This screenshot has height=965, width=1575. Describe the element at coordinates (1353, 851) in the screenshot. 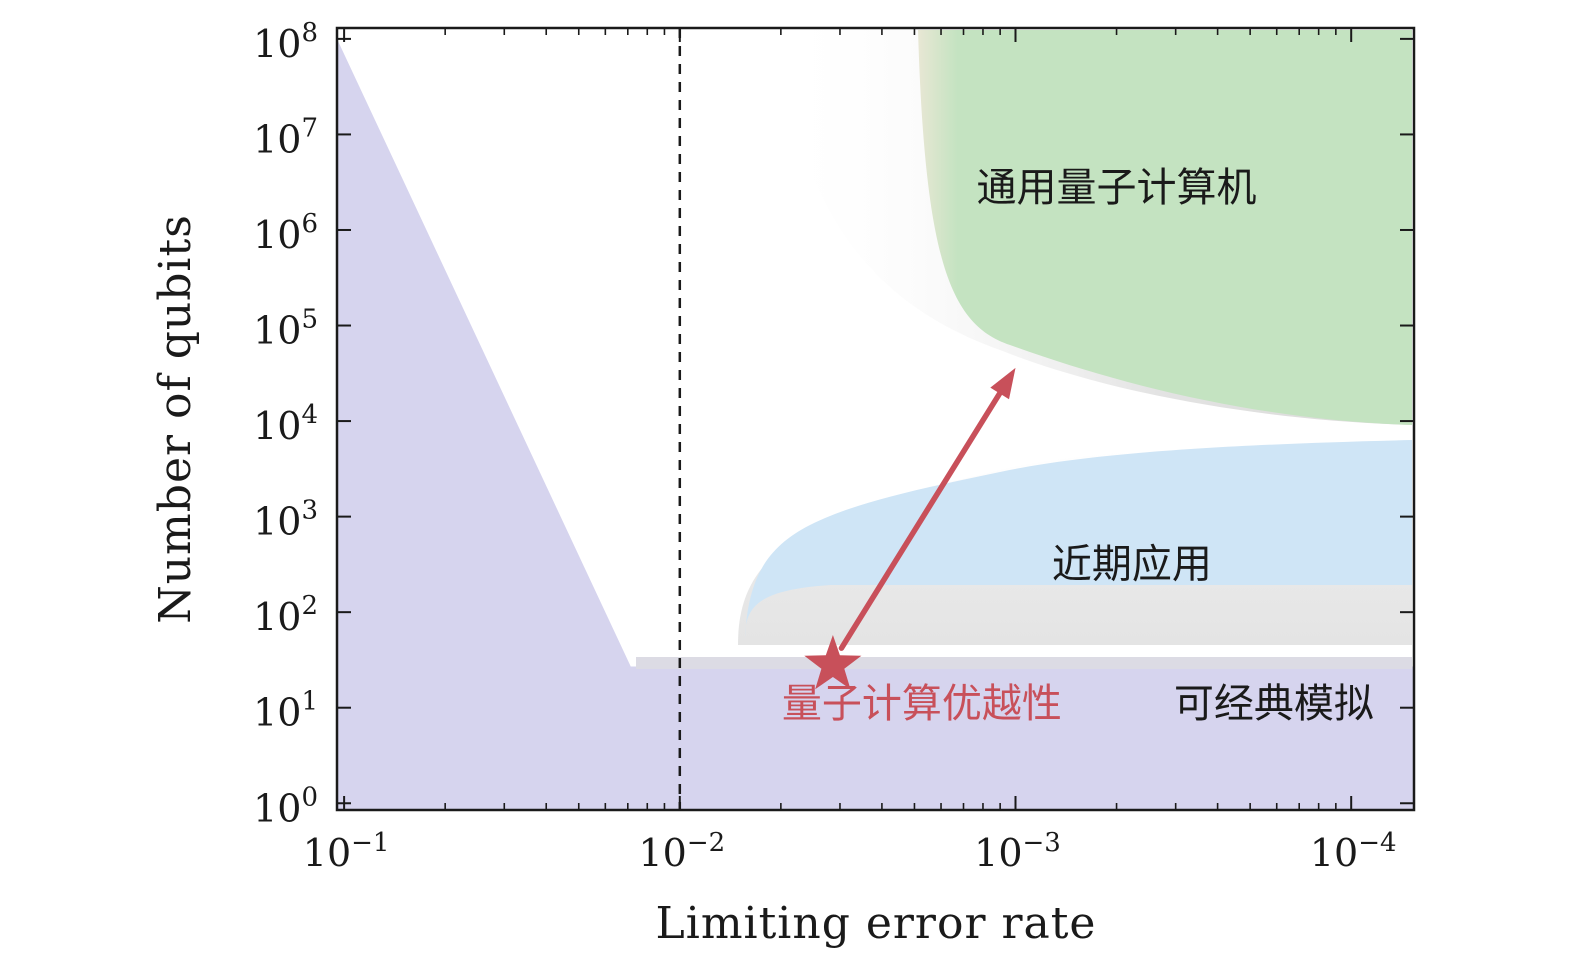

I see `x-tick-label: 10⁻⁴` at that location.